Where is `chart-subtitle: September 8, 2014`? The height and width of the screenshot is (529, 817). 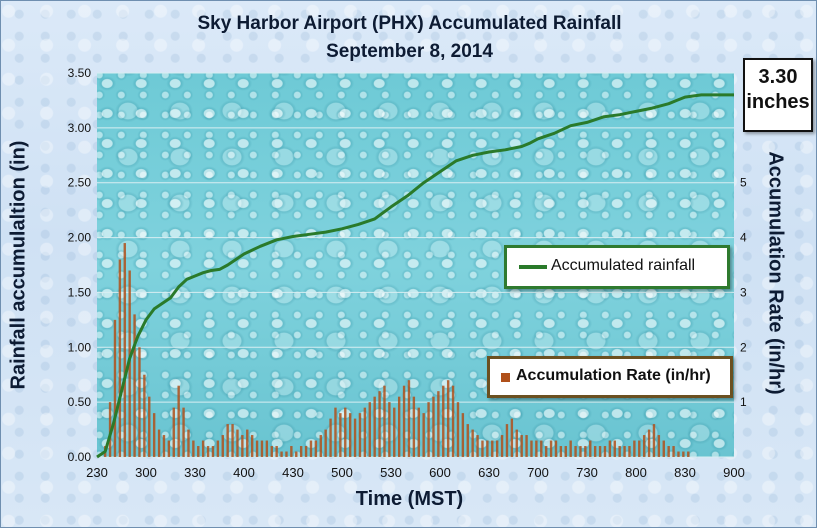
chart-subtitle: September 8, 2014 is located at coordinates (409, 51).